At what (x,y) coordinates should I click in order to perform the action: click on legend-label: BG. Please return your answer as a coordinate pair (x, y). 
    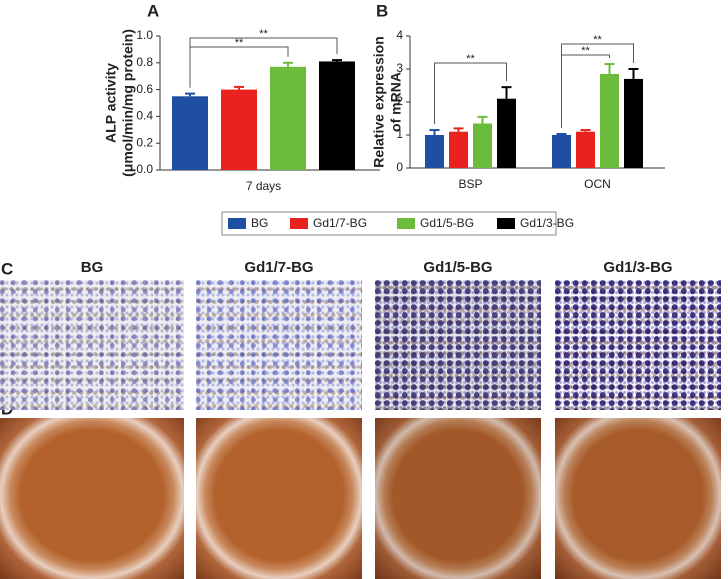
    Looking at the image, I should click on (259, 223).